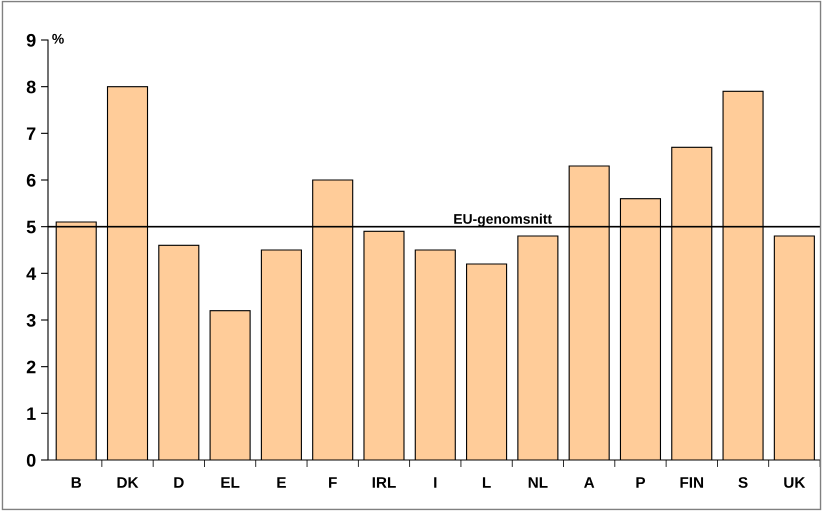 The image size is (823, 511). I want to click on y-tick-label: 4, so click(31, 273).